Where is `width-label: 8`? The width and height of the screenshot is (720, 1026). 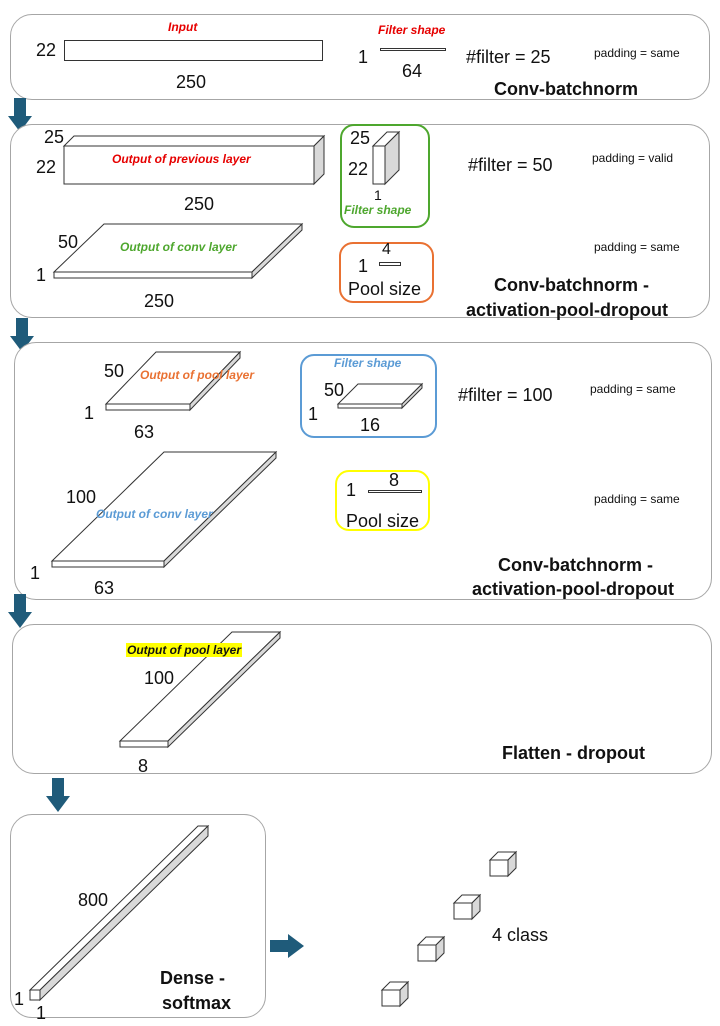 width-label: 8 is located at coordinates (143, 766).